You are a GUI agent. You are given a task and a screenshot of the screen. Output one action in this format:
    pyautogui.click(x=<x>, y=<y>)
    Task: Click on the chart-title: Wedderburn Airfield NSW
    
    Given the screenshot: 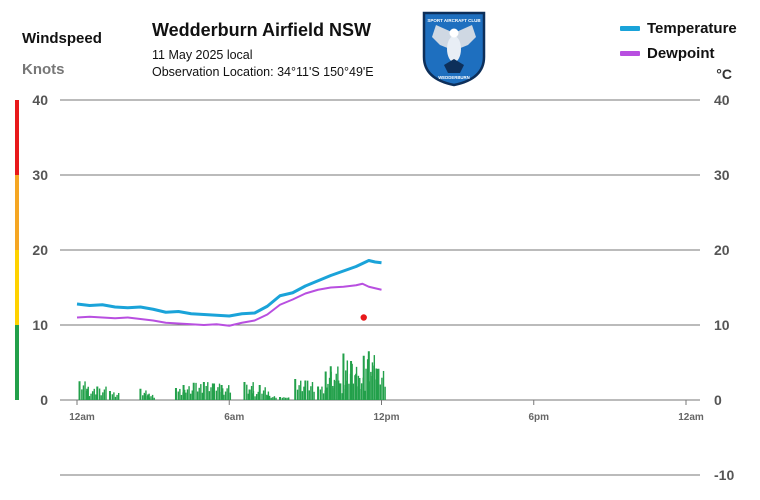 What is the action you would take?
    pyautogui.click(x=262, y=30)
    